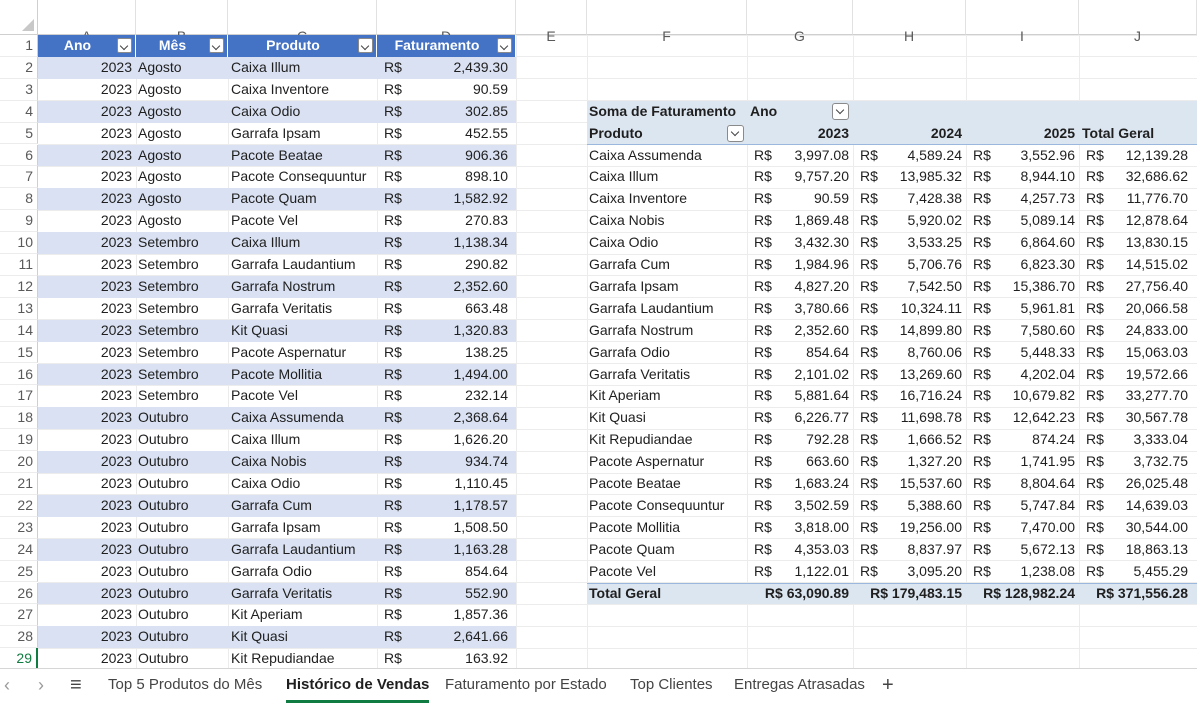  I want to click on cell-produto: Caixa Odio, so click(266, 110).